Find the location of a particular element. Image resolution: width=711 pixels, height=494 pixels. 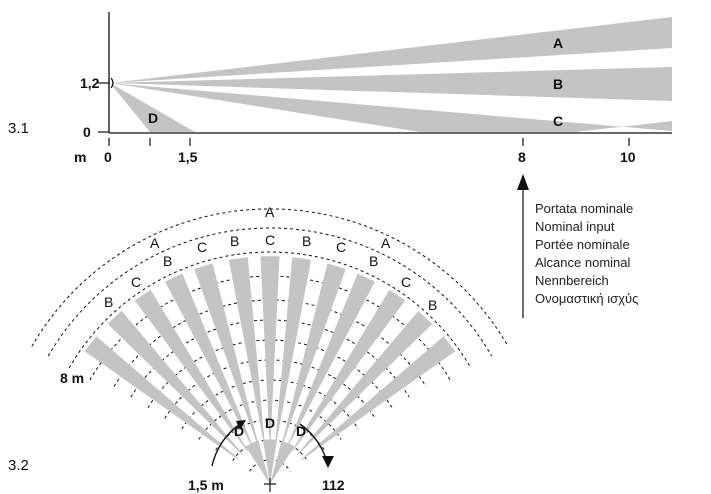

zone-c-3: C is located at coordinates (341, 247).